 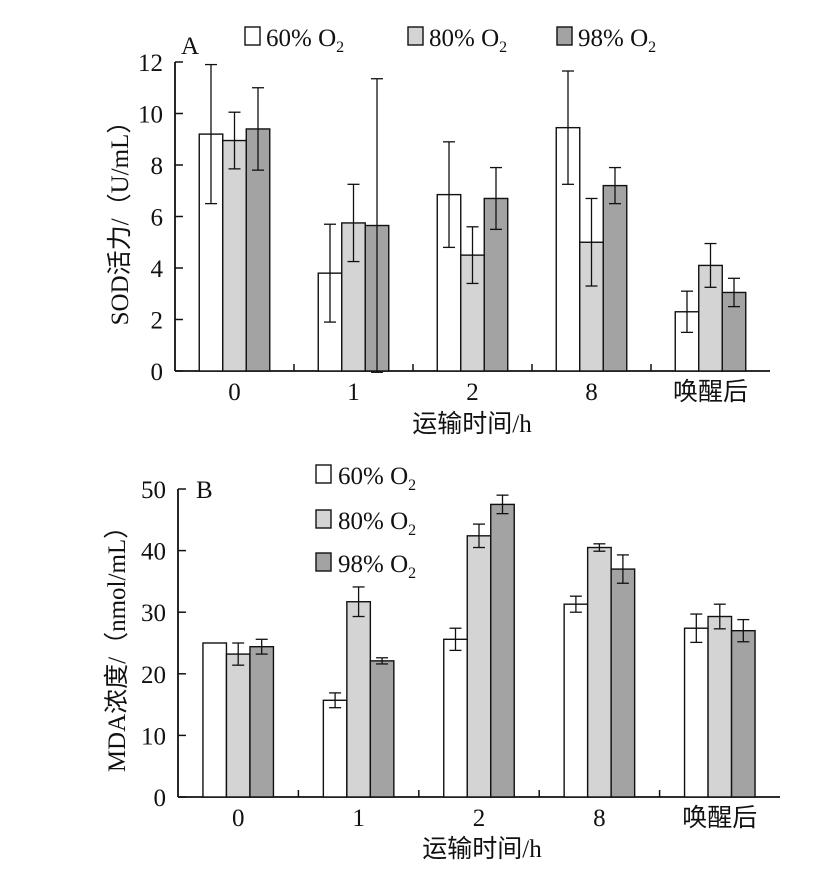 What do you see at coordinates (377, 523) in the screenshot?
I see `legend-label-b-80: 80% O2` at bounding box center [377, 523].